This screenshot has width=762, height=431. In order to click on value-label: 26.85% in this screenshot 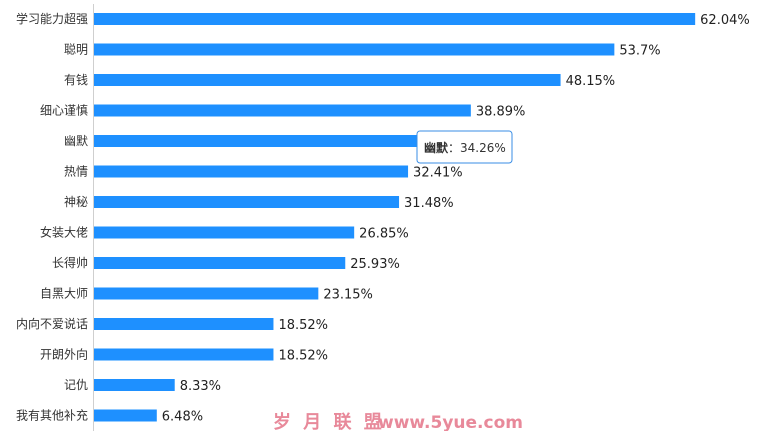, I will do `click(384, 234)`.